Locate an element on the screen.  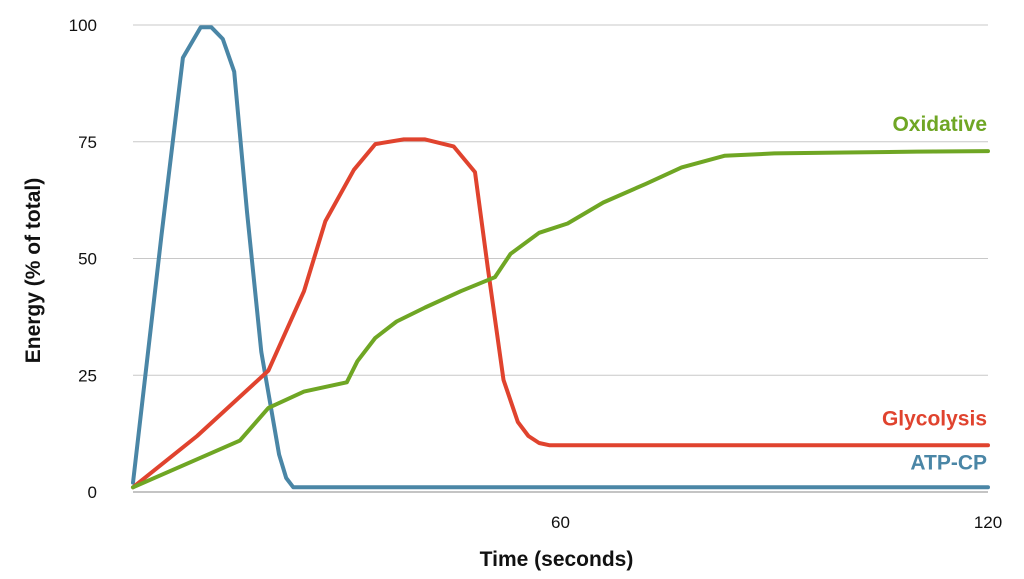
labels: ATP-CP Glycolysis Oxidative is located at coordinates (934, 293).